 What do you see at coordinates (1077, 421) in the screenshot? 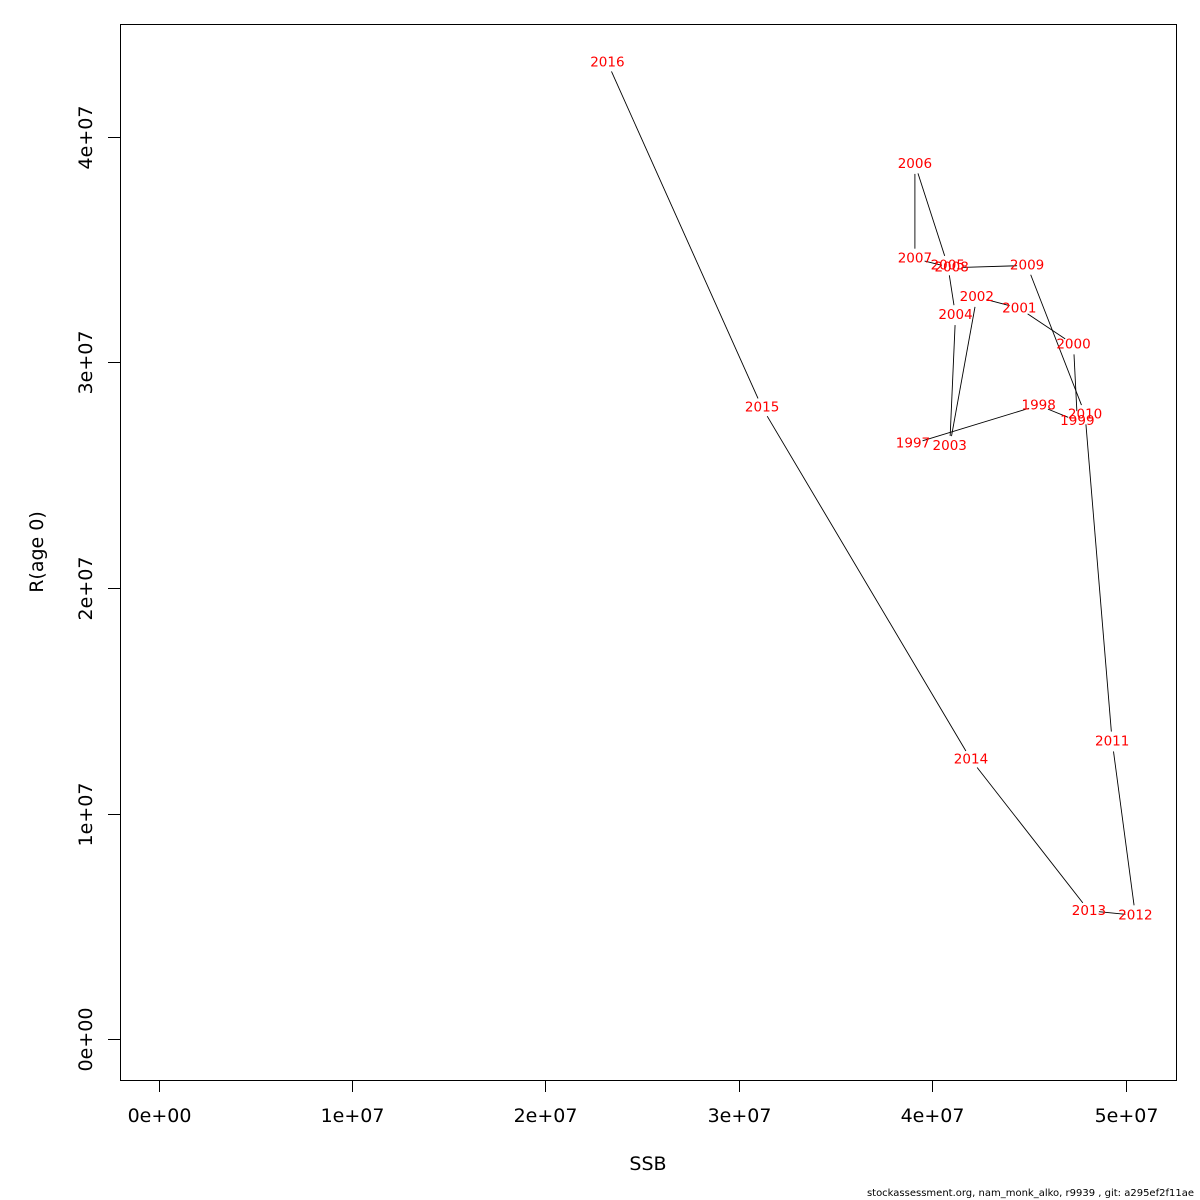
I see `point-label-1999: 1999` at bounding box center [1077, 421].